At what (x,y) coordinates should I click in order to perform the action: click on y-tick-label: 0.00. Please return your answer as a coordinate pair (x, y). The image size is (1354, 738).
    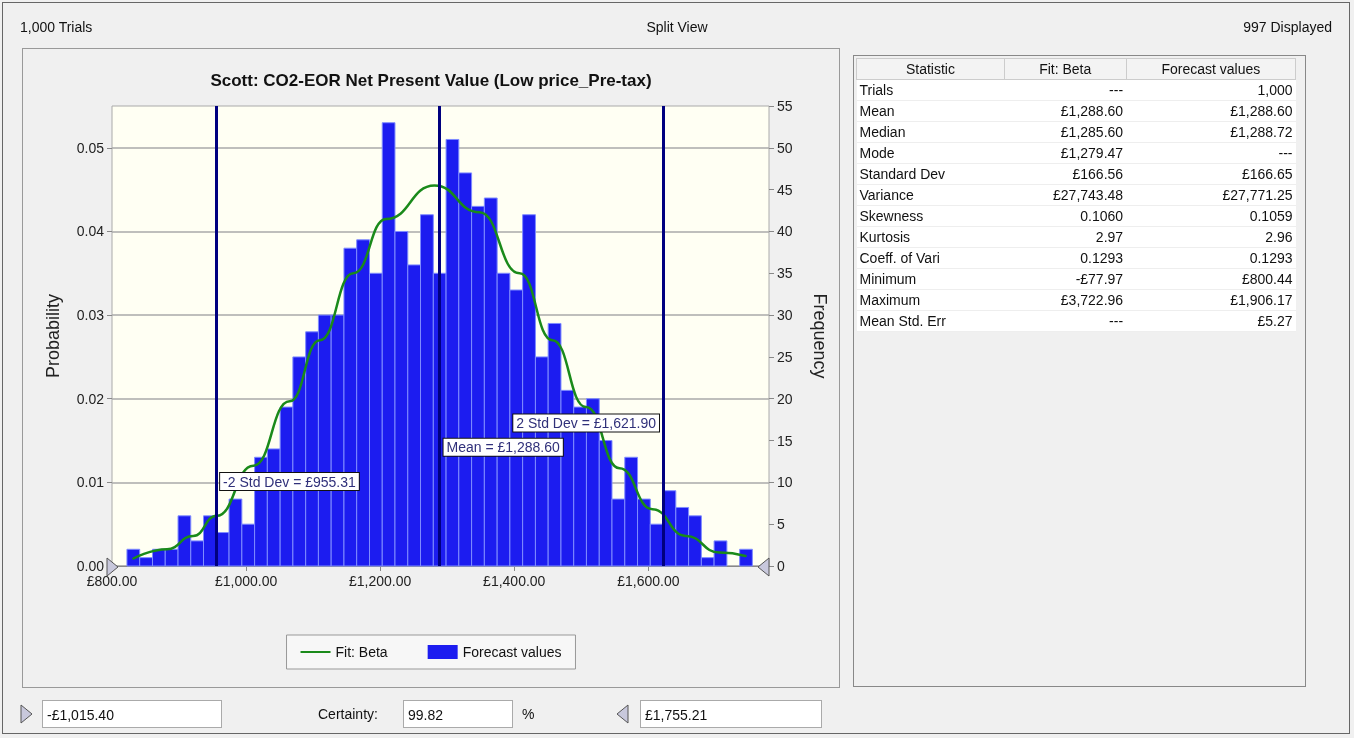
    Looking at the image, I should click on (90, 566).